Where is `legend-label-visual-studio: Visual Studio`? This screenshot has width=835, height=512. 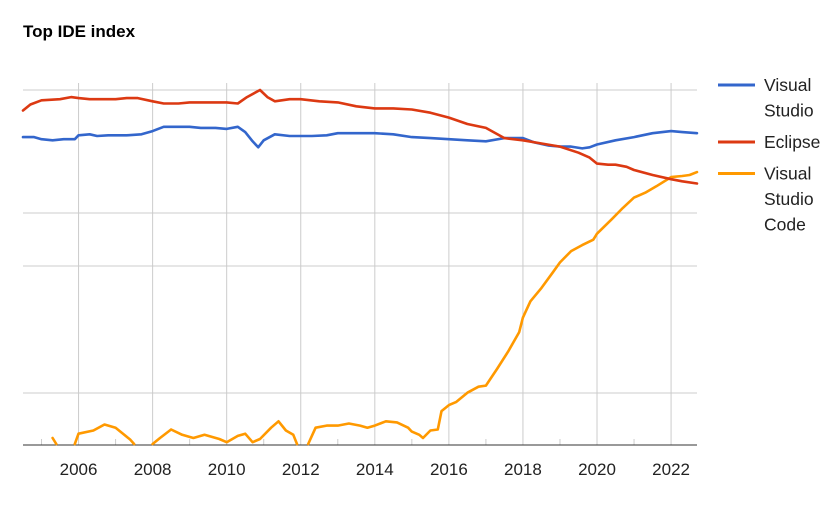 legend-label-visual-studio: Visual Studio is located at coordinates (789, 98).